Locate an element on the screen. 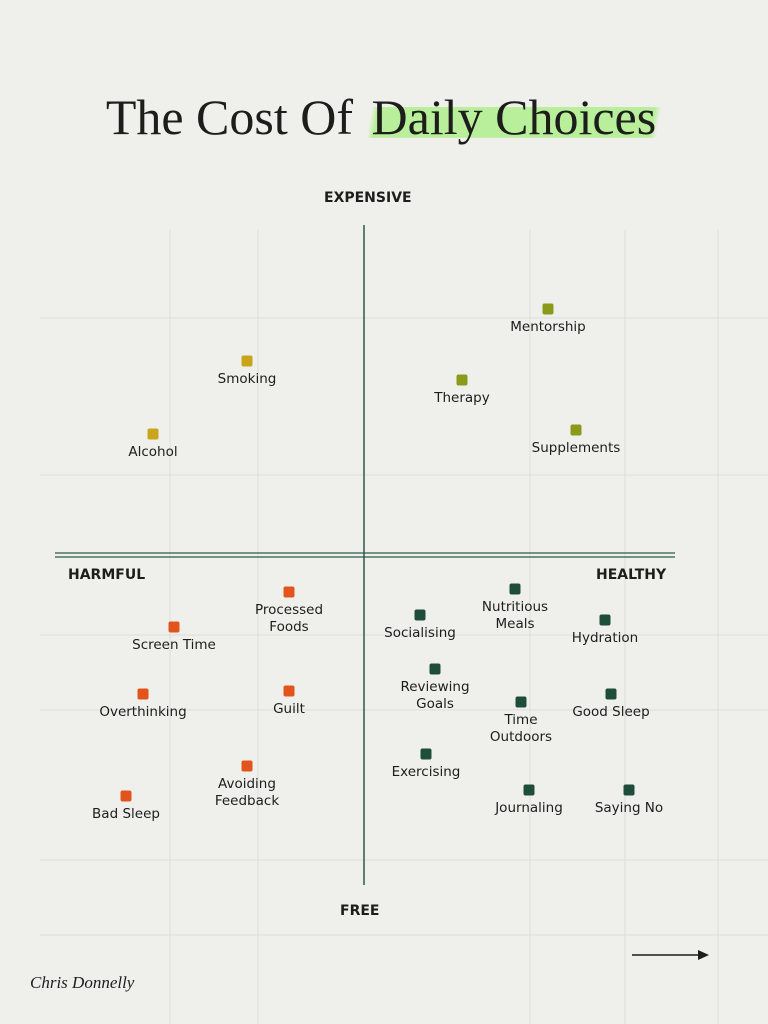  point-label: Guilt is located at coordinates (289, 709).